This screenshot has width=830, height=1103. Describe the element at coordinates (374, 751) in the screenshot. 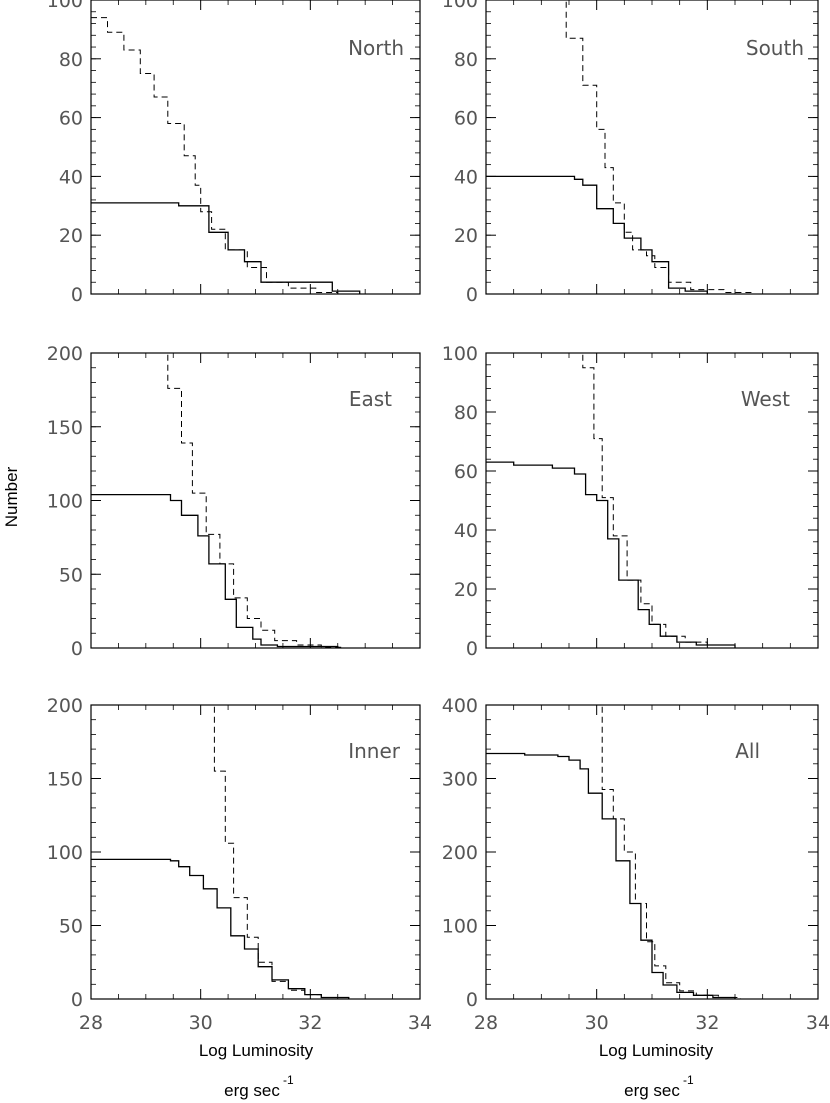

I see `panel-label: Inner` at that location.